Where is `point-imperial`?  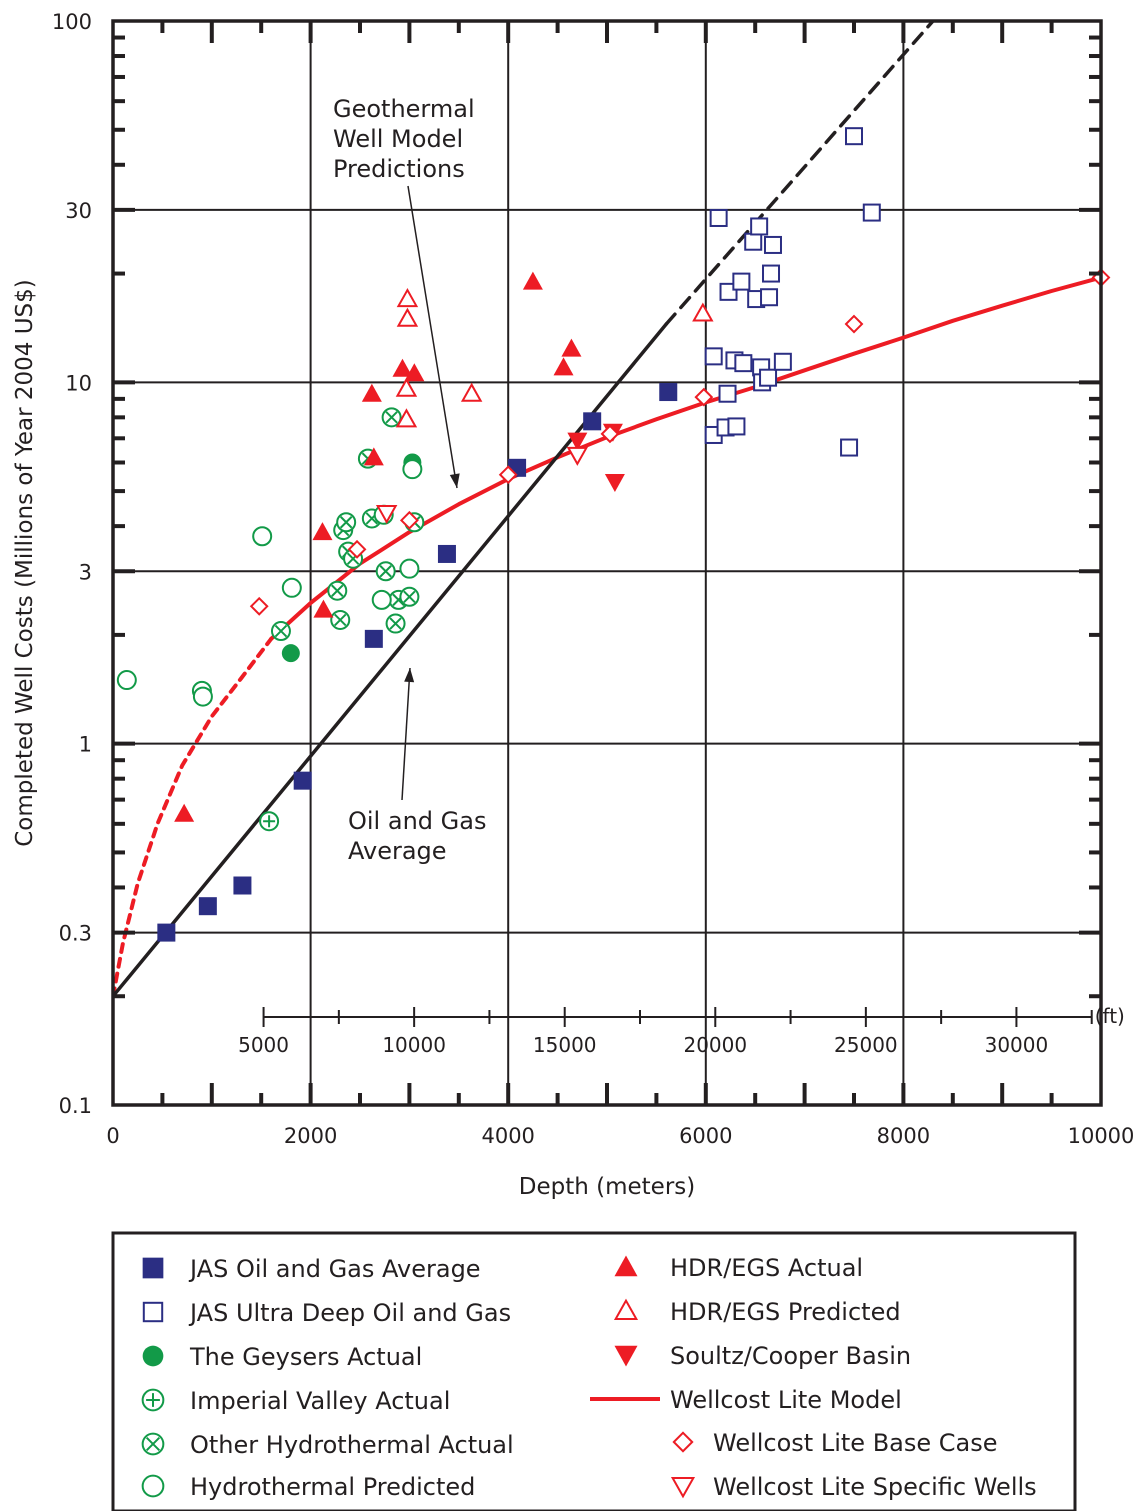 point-imperial is located at coordinates (269, 821).